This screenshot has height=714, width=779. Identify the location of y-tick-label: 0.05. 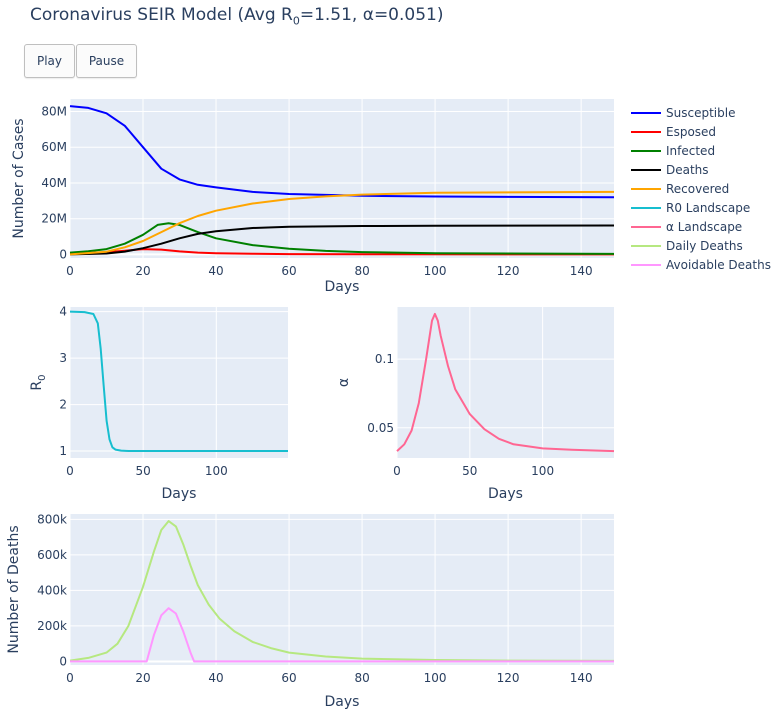
(380, 428).